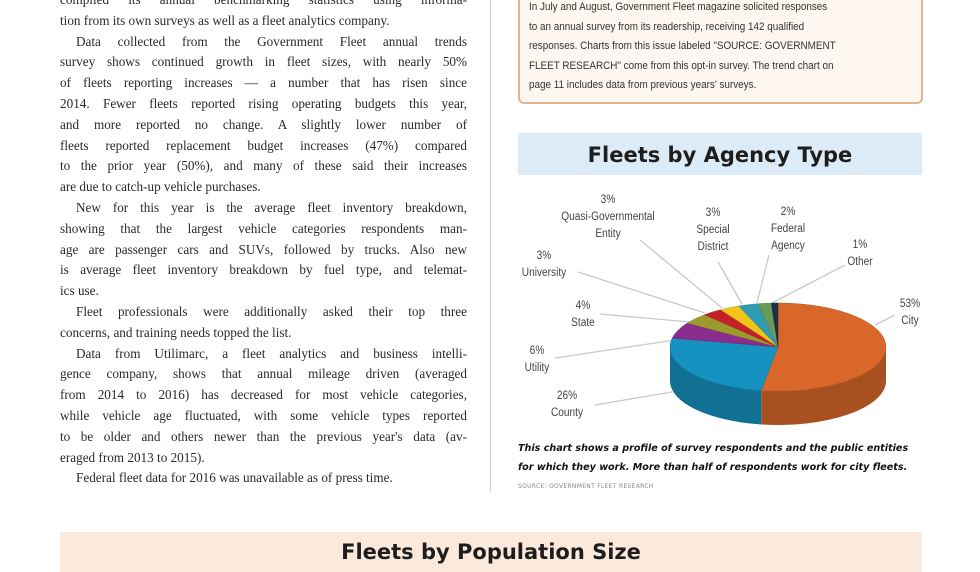 The height and width of the screenshot is (572, 980). Describe the element at coordinates (645, 318) in the screenshot. I see `leader-line-state` at that location.